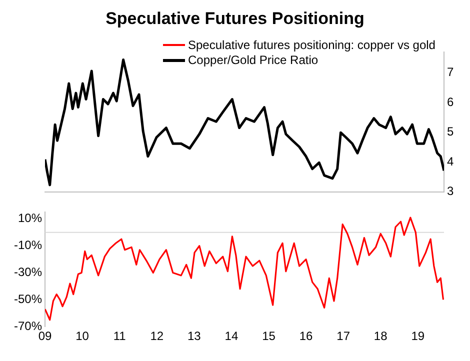 This screenshot has height=361, width=470. I want to click on x-tick-label: 14, so click(231, 336).